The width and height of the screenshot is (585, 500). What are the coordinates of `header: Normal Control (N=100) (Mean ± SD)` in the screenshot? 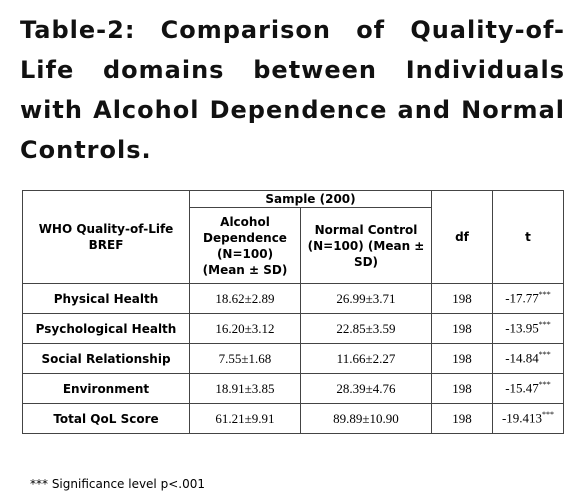 It's located at (366, 245).